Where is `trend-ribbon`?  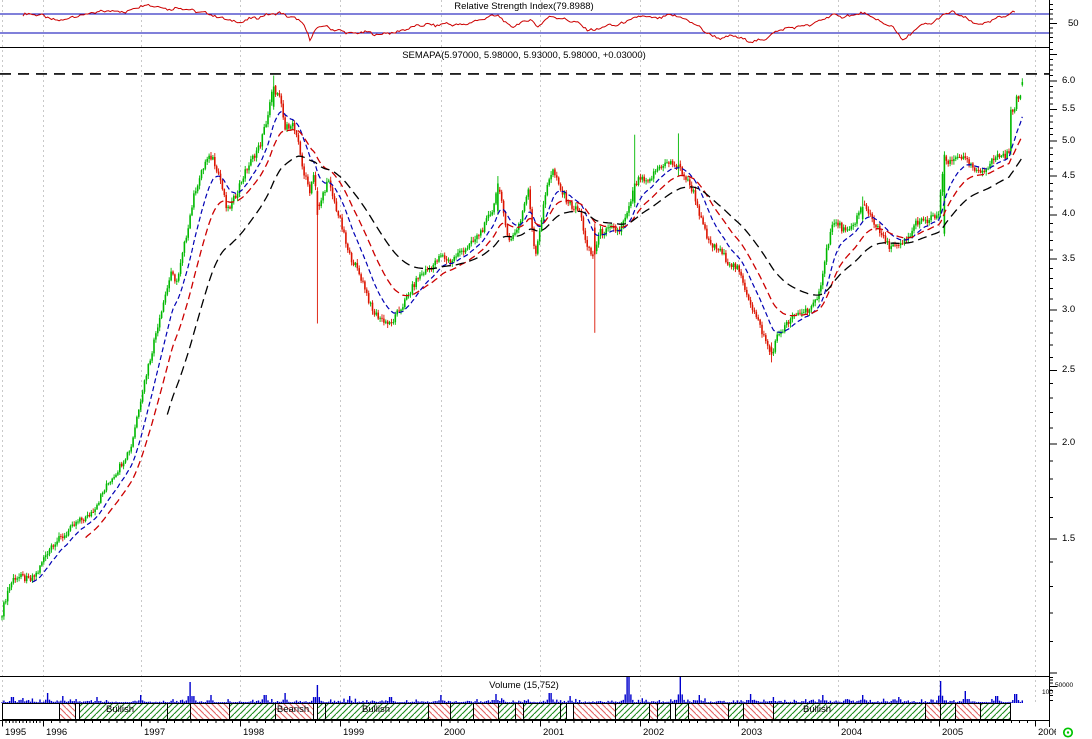
trend-ribbon is located at coordinates (506, 711).